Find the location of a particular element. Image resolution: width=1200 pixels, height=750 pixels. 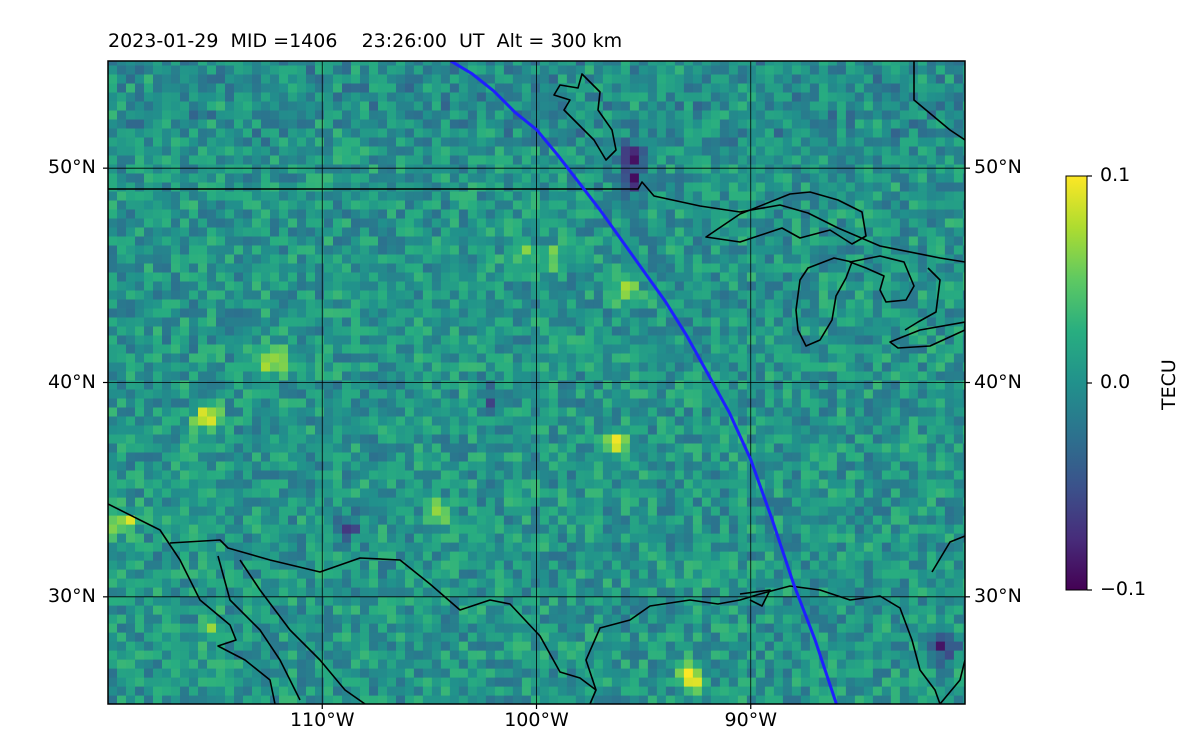

colorbar-ticks is located at coordinates (1089, 383).